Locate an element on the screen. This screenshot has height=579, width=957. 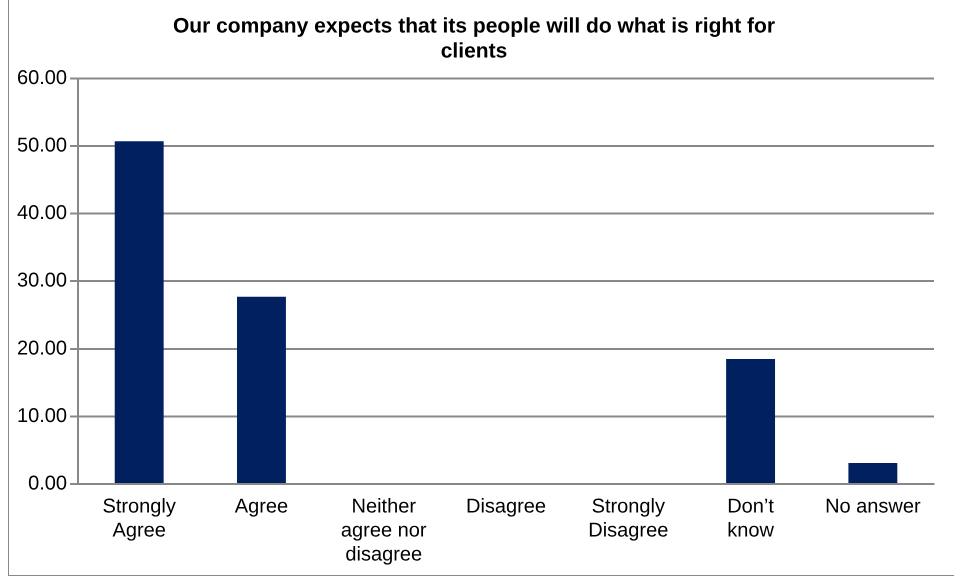
chart-title: Our company expects that its people will do what is right for clients is located at coordinates (474, 38).